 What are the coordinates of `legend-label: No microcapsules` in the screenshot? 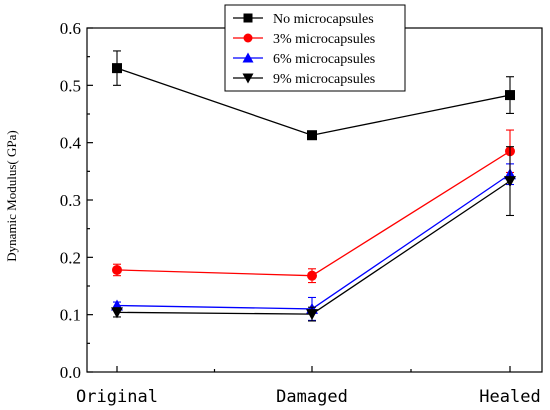 It's located at (323, 19).